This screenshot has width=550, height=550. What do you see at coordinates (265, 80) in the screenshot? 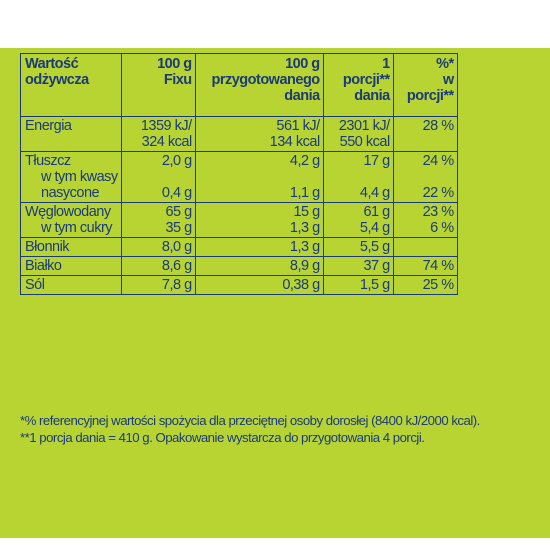
I see `cell-line: przygotowanego` at bounding box center [265, 80].